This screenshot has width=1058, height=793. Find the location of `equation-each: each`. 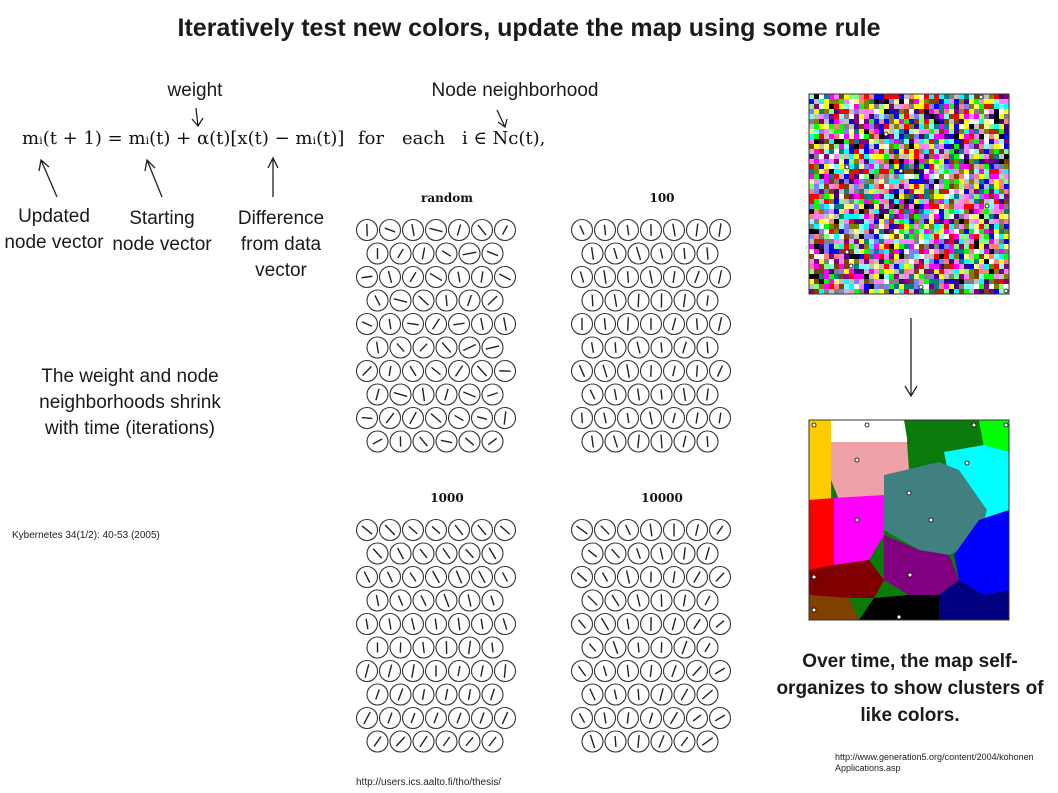

equation-each: each is located at coordinates (424, 138).